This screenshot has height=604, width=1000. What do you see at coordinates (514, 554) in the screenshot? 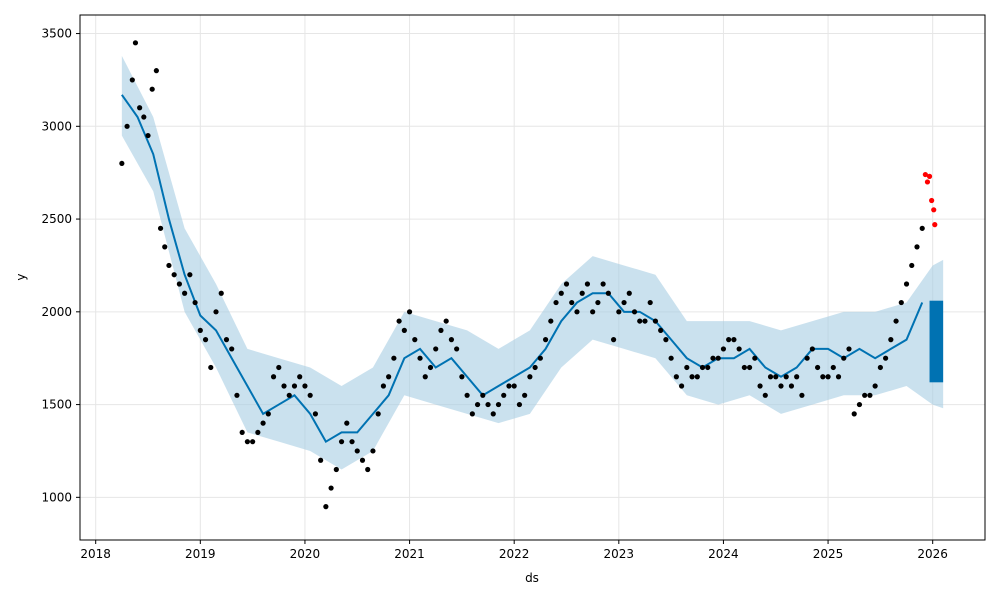
I see `x-tick-label: 2022` at bounding box center [514, 554].